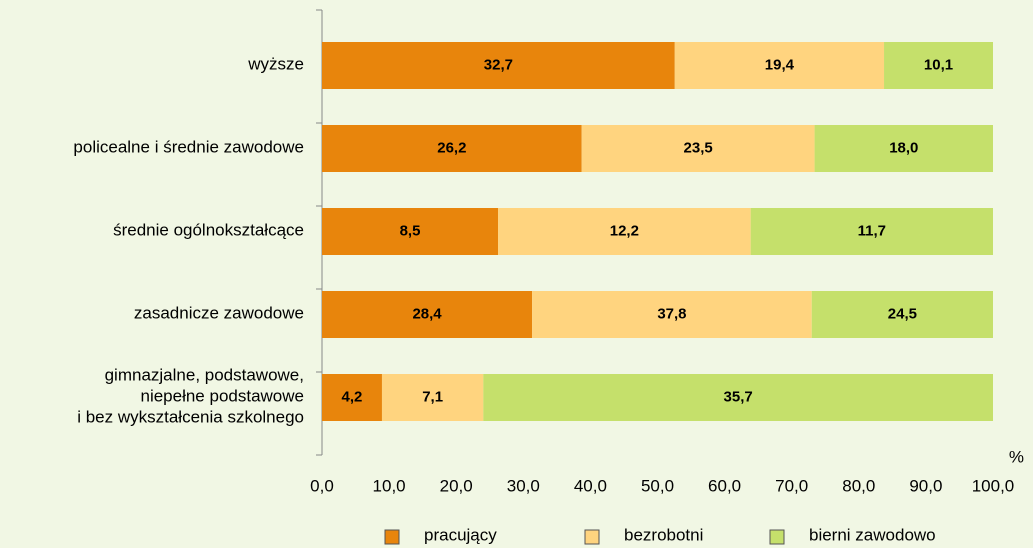 Image resolution: width=1033 pixels, height=548 pixels. I want to click on x-tick-label: 20,0, so click(456, 485).